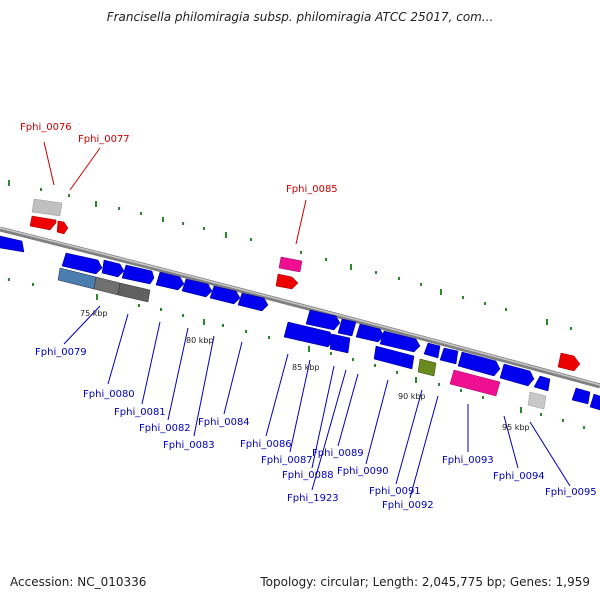  Describe the element at coordinates (412, 396) in the screenshot. I see `tick-90kbp: 90 kbp` at that location.